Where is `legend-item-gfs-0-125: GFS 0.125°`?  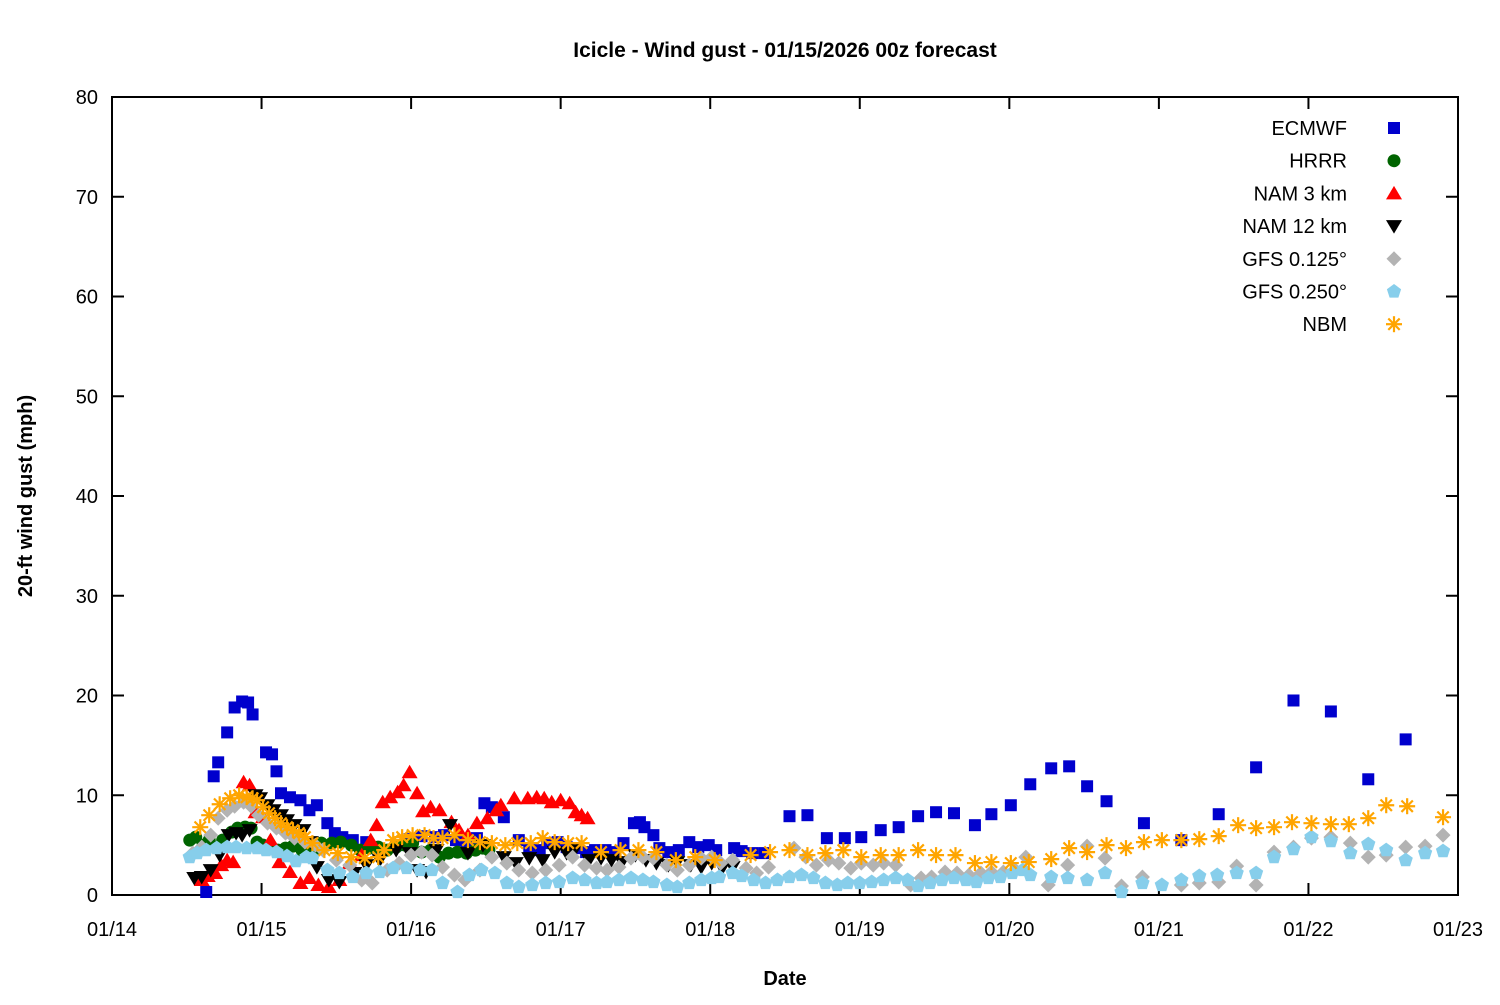 legend-item-gfs-0-125: GFS 0.125° is located at coordinates (1322, 260).